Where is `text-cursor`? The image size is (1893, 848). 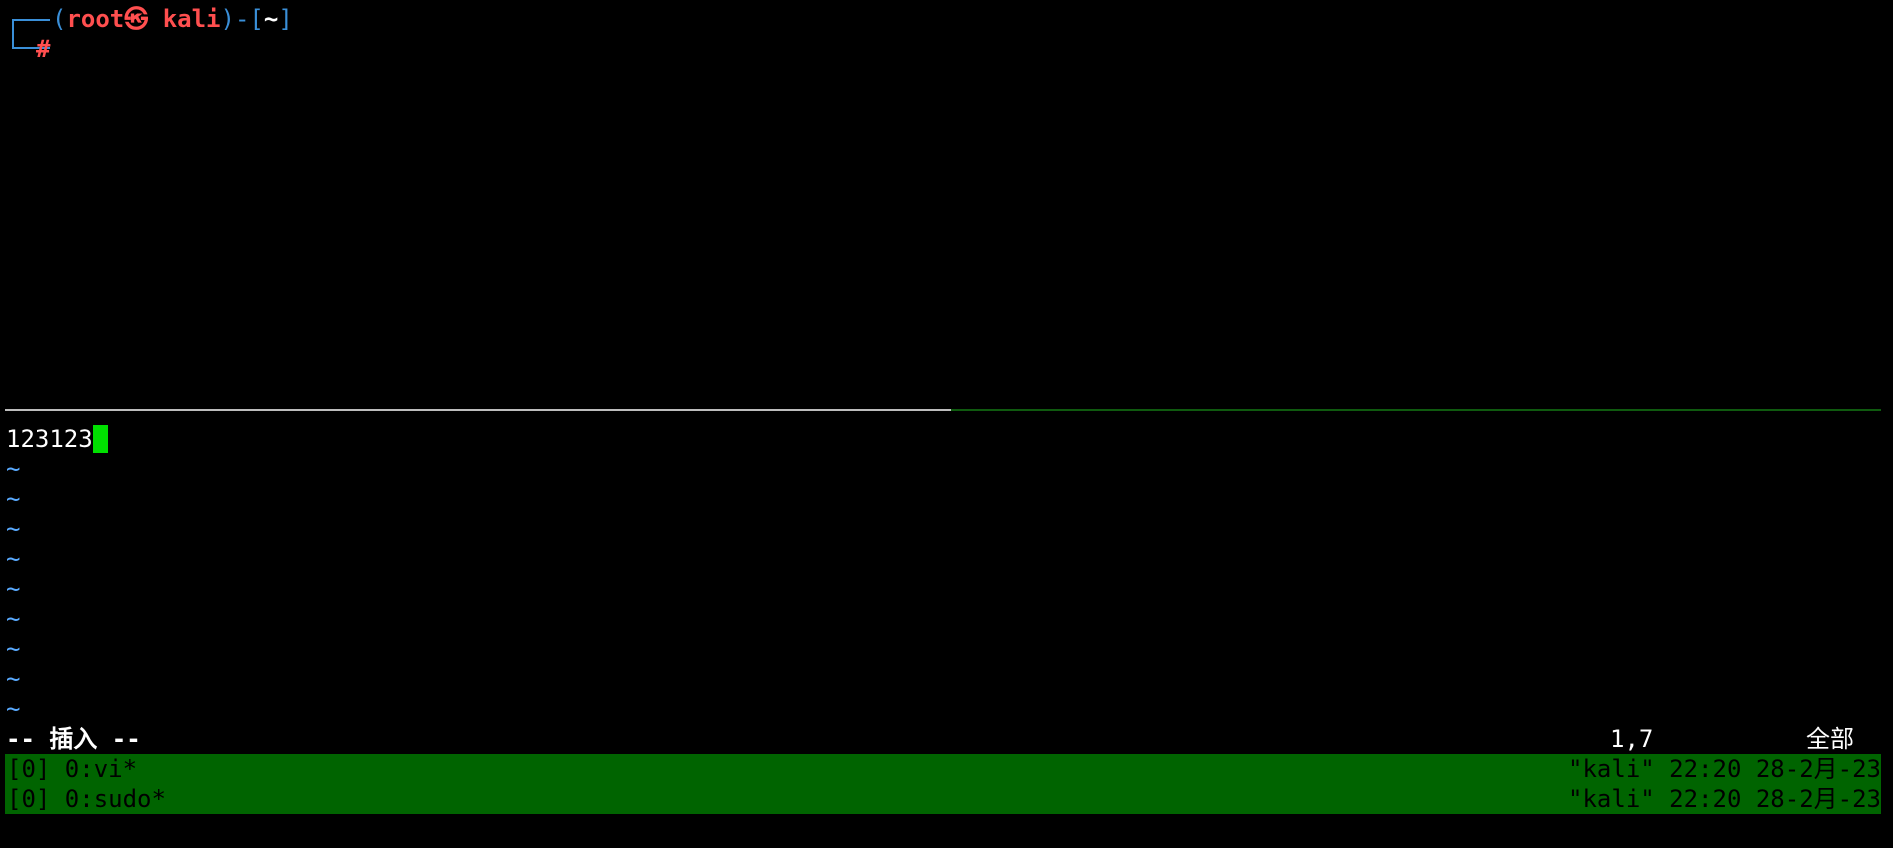
text-cursor is located at coordinates (100, 439).